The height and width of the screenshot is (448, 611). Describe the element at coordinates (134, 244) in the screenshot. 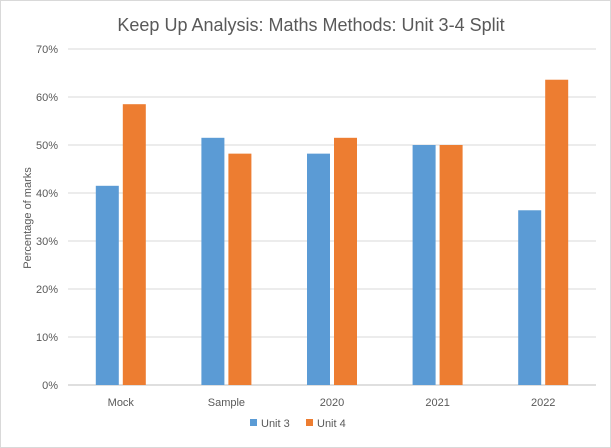

I see `bar-unit-4-mock` at that location.